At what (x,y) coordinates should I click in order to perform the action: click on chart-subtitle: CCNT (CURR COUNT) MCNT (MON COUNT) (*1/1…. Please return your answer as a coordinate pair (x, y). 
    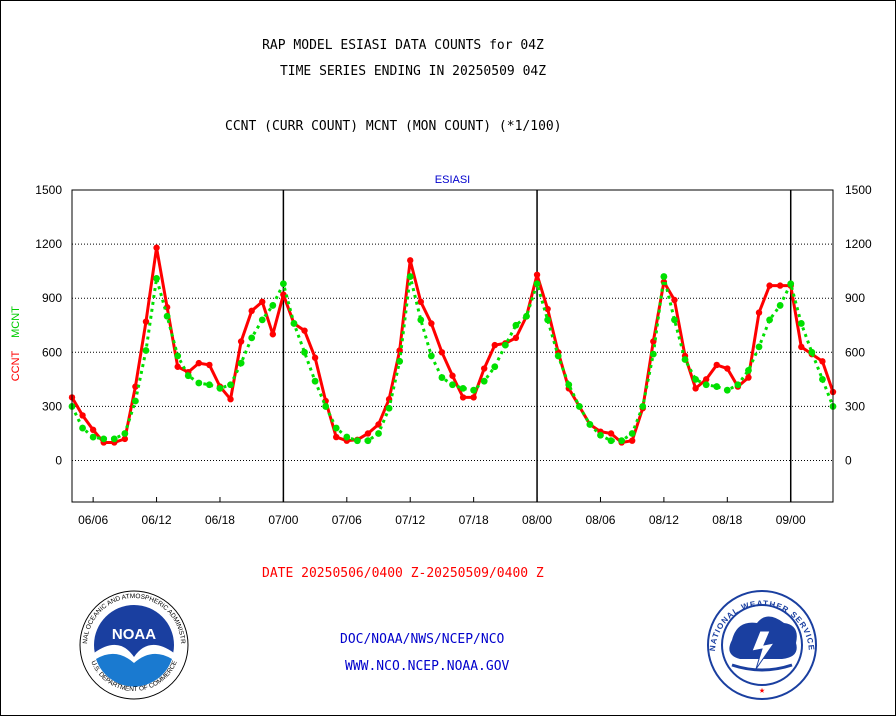
    Looking at the image, I should click on (393, 126).